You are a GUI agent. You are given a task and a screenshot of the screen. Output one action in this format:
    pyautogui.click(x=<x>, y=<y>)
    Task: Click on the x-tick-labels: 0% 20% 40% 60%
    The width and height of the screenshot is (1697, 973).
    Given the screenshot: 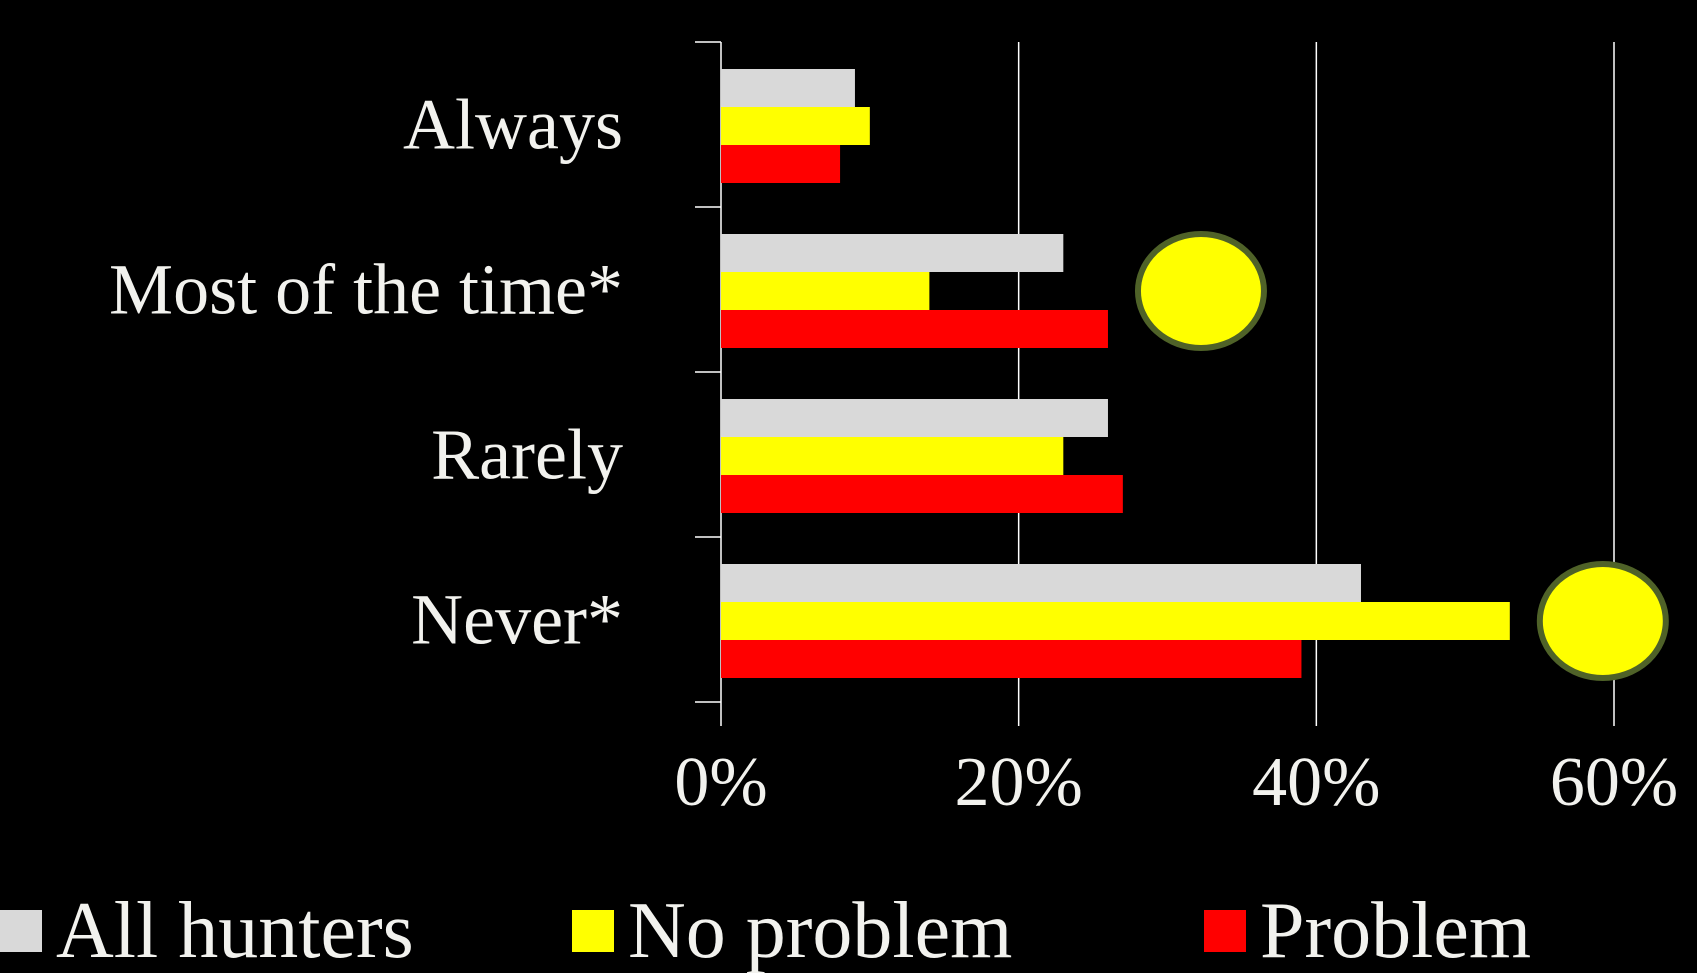 What is the action you would take?
    pyautogui.click(x=1176, y=782)
    